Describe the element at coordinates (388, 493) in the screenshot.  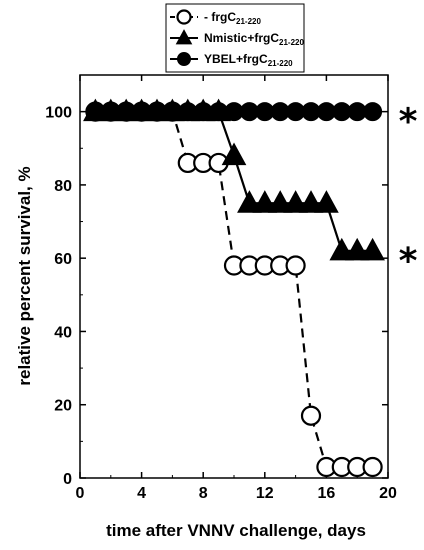
I see `x-tick-label: 20` at that location.